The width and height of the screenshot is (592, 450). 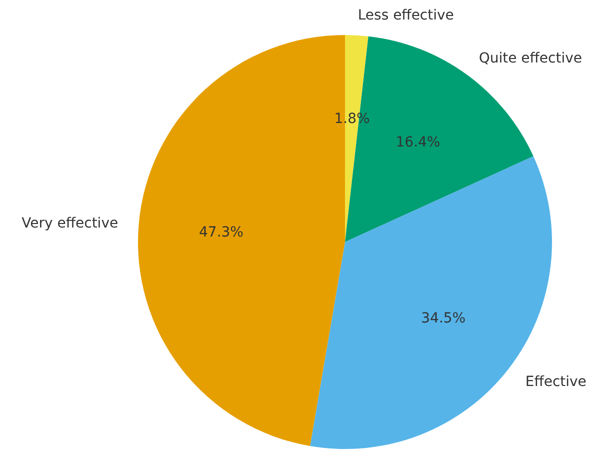 I want to click on slice-label: Less effective, so click(x=406, y=16).